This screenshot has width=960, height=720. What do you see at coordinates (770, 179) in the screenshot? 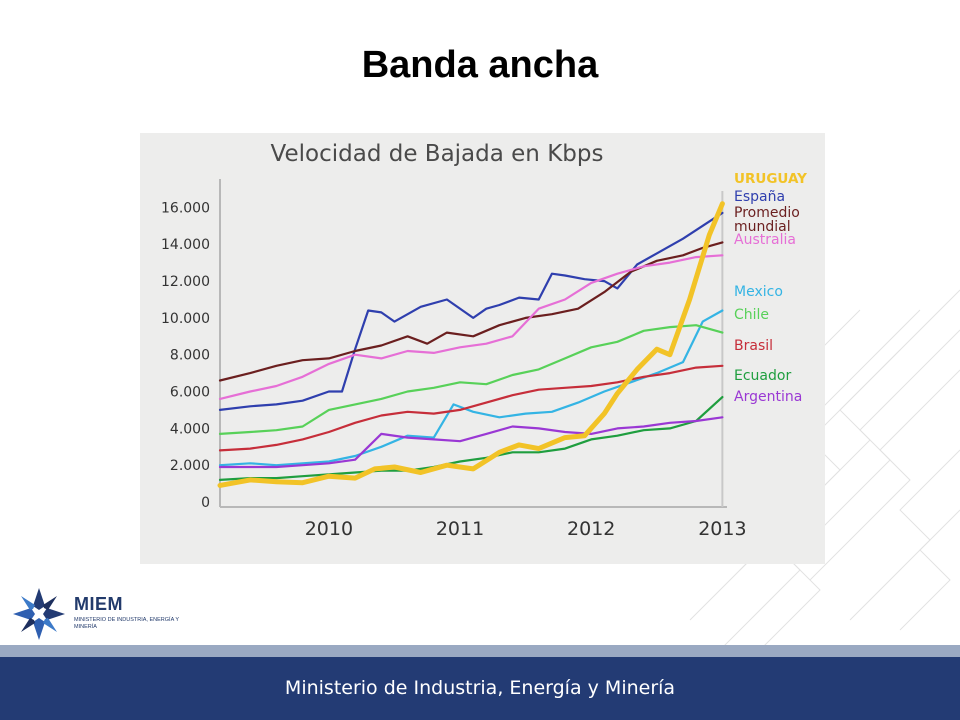
I see `series-label: URUGUAY` at bounding box center [770, 179].